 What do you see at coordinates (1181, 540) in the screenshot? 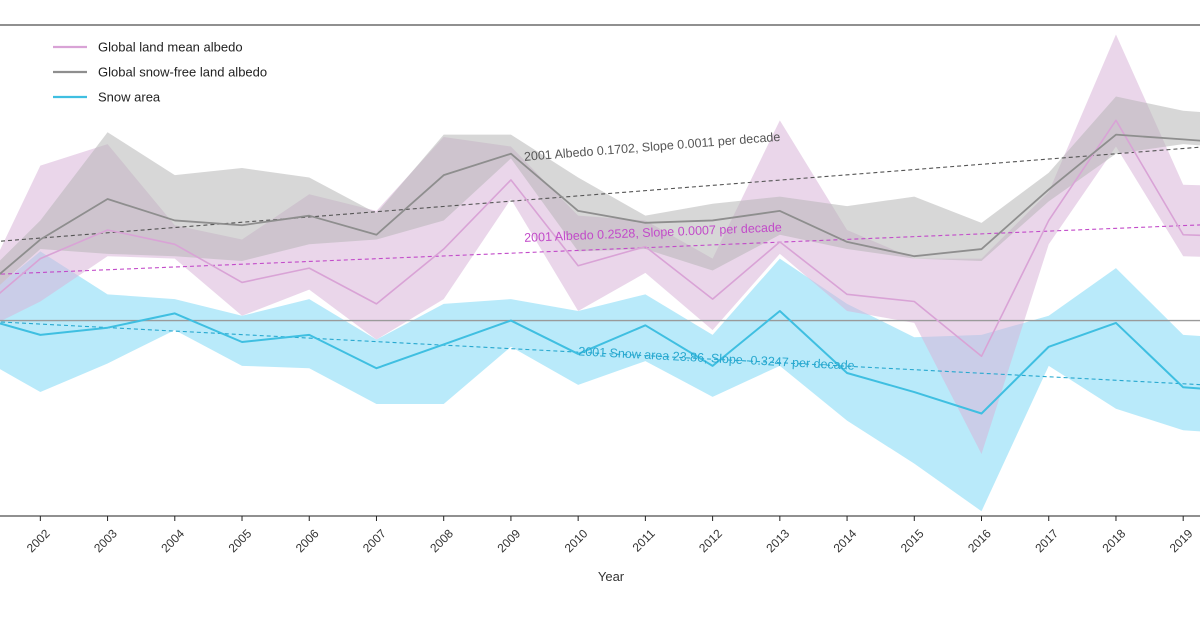
I see `x-tick-label: 2019` at bounding box center [1181, 540].